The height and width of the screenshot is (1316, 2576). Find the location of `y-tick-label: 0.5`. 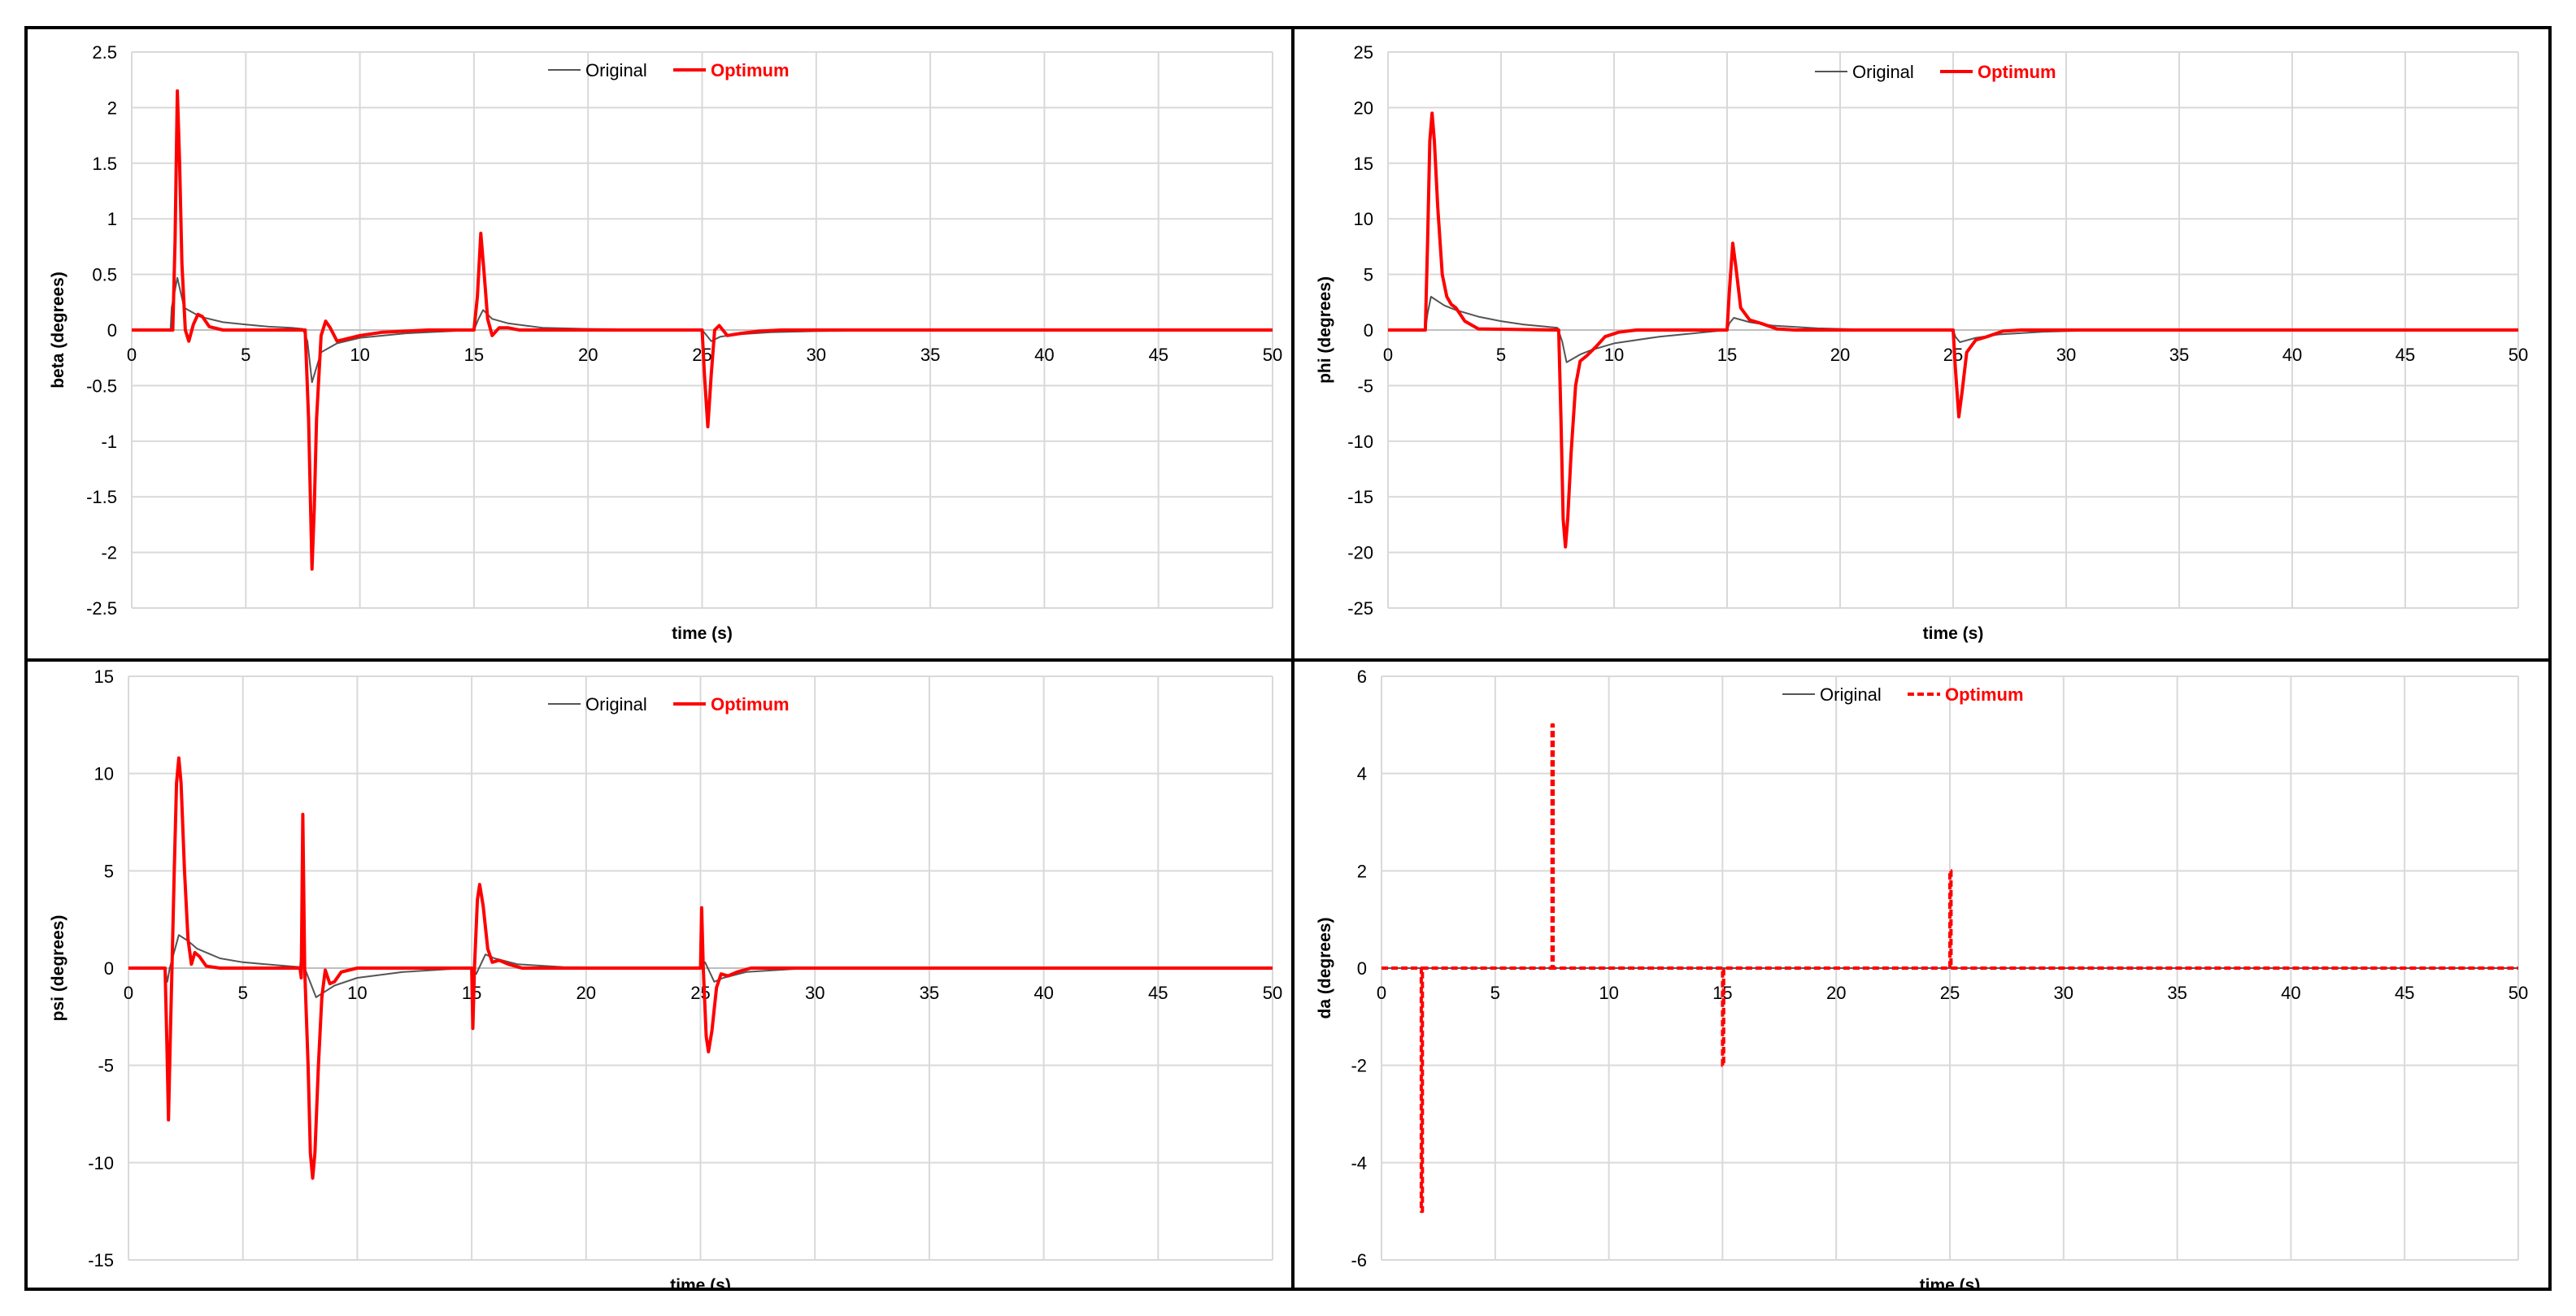

y-tick-label: 0.5 is located at coordinates (105, 275).